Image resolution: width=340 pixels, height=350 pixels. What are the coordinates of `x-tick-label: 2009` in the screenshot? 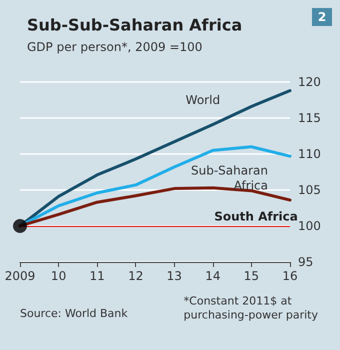 It's located at (20, 276).